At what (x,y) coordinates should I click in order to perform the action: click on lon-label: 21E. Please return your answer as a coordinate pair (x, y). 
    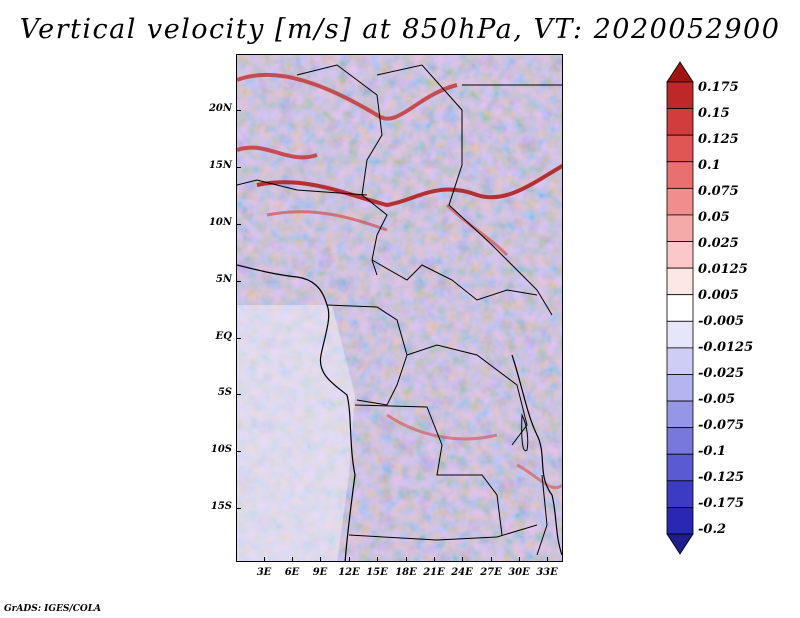
    Looking at the image, I should click on (434, 572).